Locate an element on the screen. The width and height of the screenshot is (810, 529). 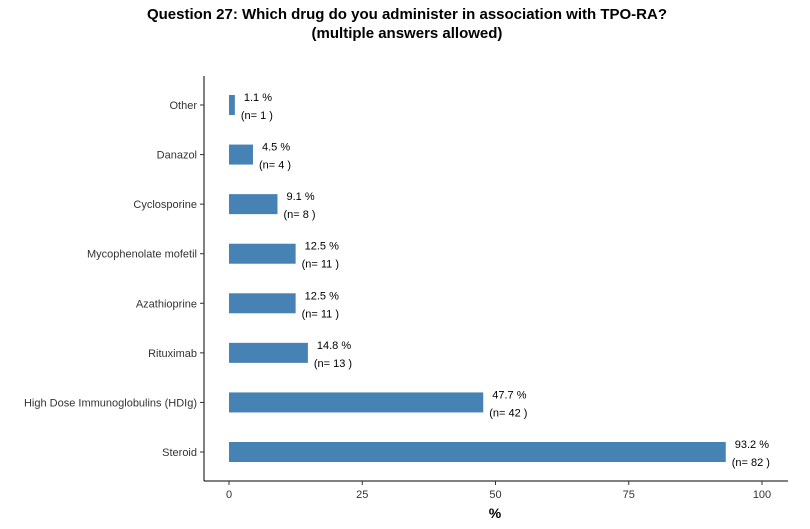
category-label: Mycophenolate mofetil is located at coordinates (142, 255).